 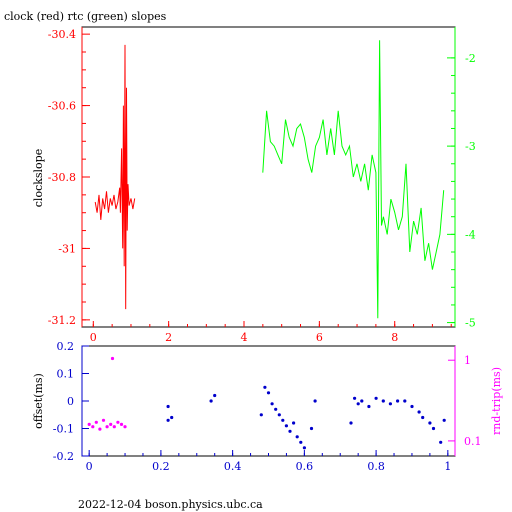 I want to click on bottom-y2tick-label: 1, so click(x=467, y=360).